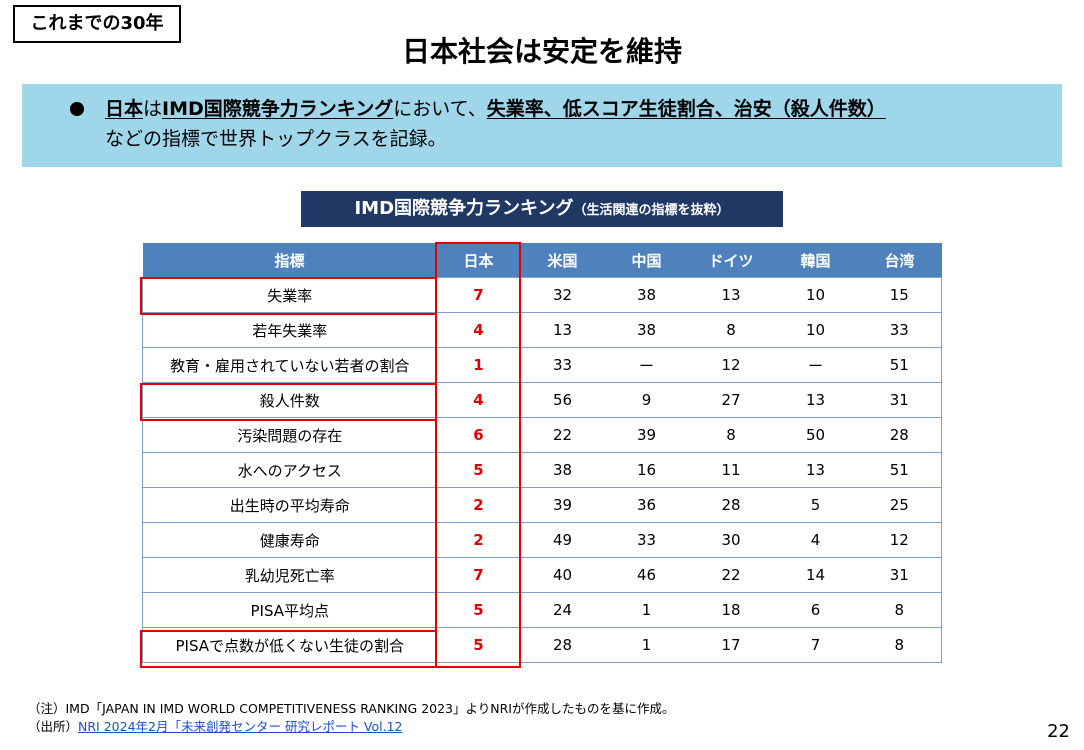 The height and width of the screenshot is (750, 1084). I want to click on table-row: PISA平均点 5 24 1 18 6 8, so click(542, 610).